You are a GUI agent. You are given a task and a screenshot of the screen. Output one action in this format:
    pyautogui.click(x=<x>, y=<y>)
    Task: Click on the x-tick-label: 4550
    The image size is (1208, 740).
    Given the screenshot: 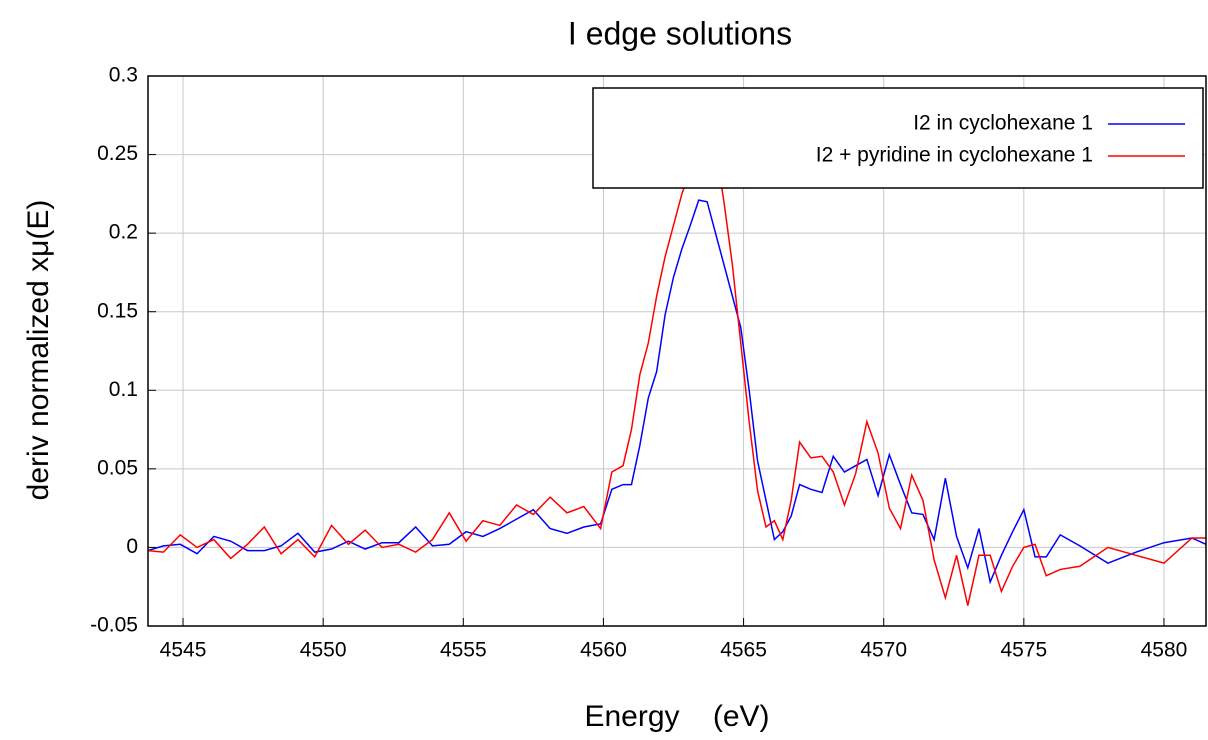 What is the action you would take?
    pyautogui.click(x=323, y=650)
    